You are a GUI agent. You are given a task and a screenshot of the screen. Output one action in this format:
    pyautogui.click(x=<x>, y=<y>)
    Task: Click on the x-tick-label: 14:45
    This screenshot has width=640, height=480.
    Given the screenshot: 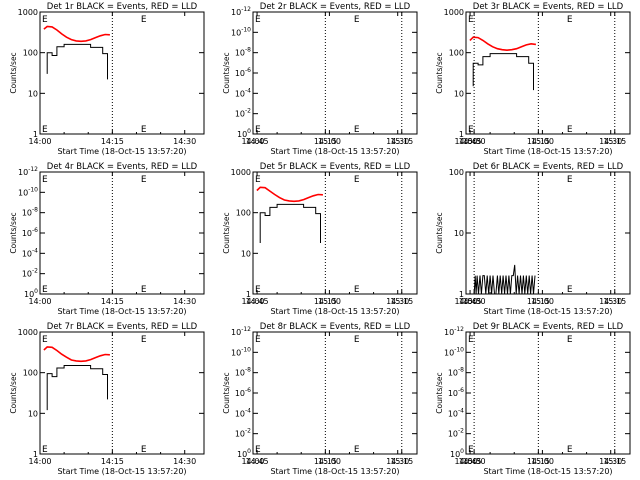 What is the action you would take?
    pyautogui.click(x=470, y=301)
    